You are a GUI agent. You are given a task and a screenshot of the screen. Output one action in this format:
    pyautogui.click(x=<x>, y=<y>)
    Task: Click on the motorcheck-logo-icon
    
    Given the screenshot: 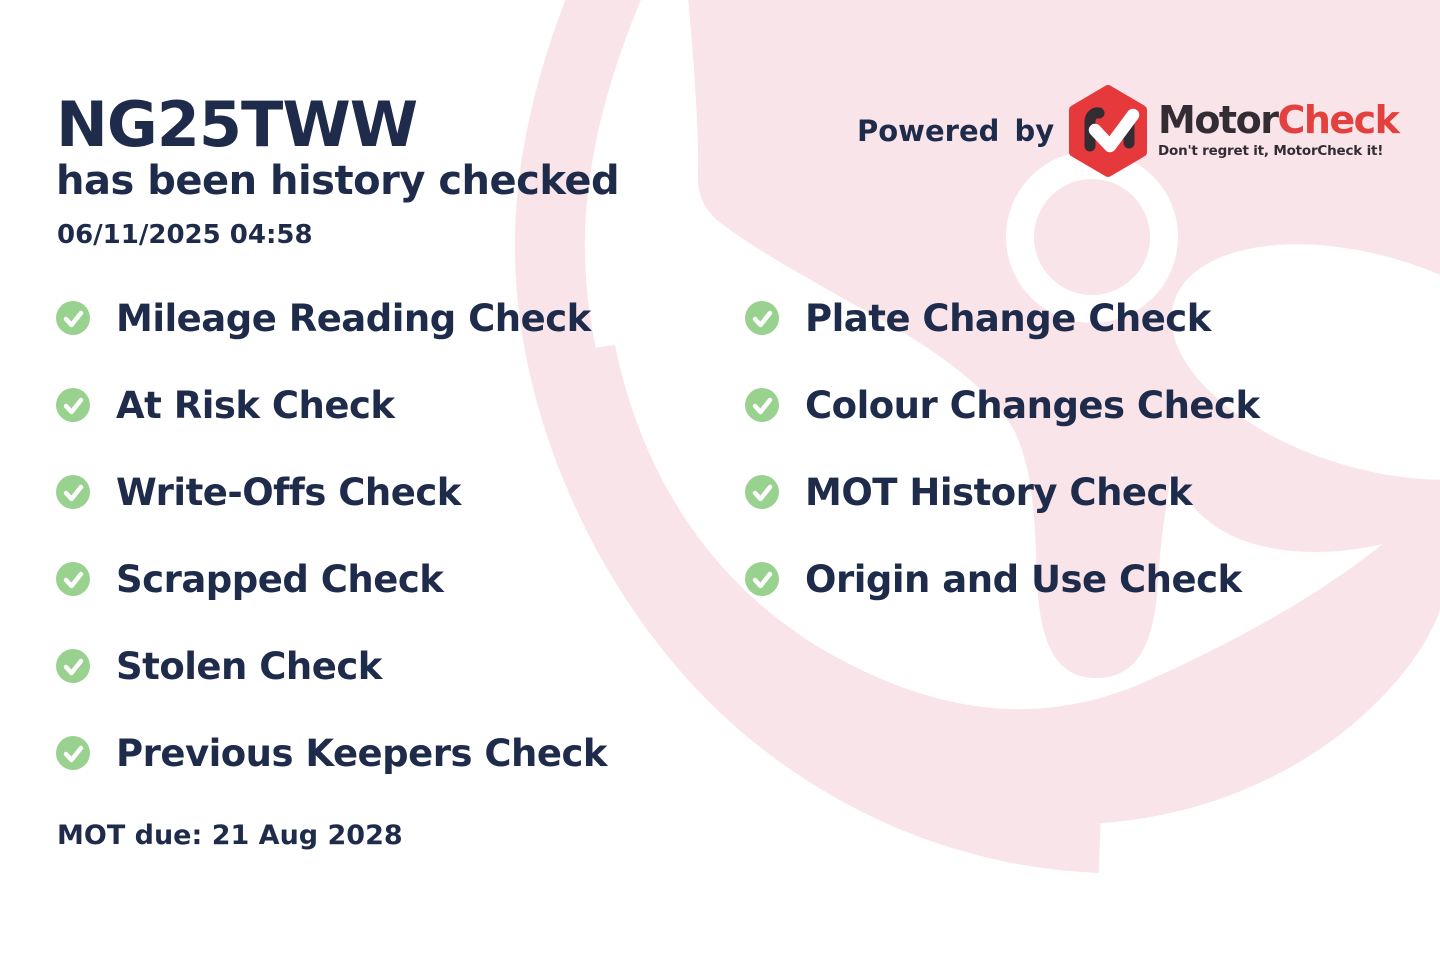 What is the action you would take?
    pyautogui.click(x=1108, y=131)
    